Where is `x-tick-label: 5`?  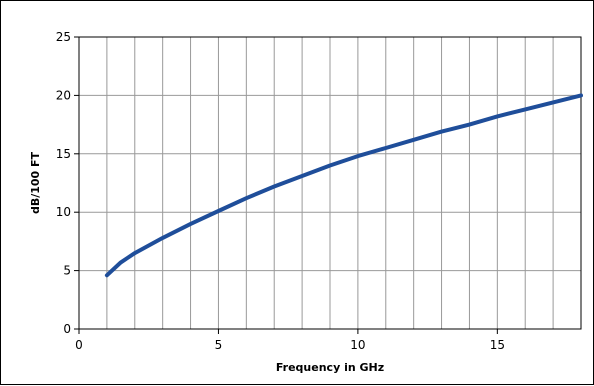 x-tick-label: 5 is located at coordinates (219, 345).